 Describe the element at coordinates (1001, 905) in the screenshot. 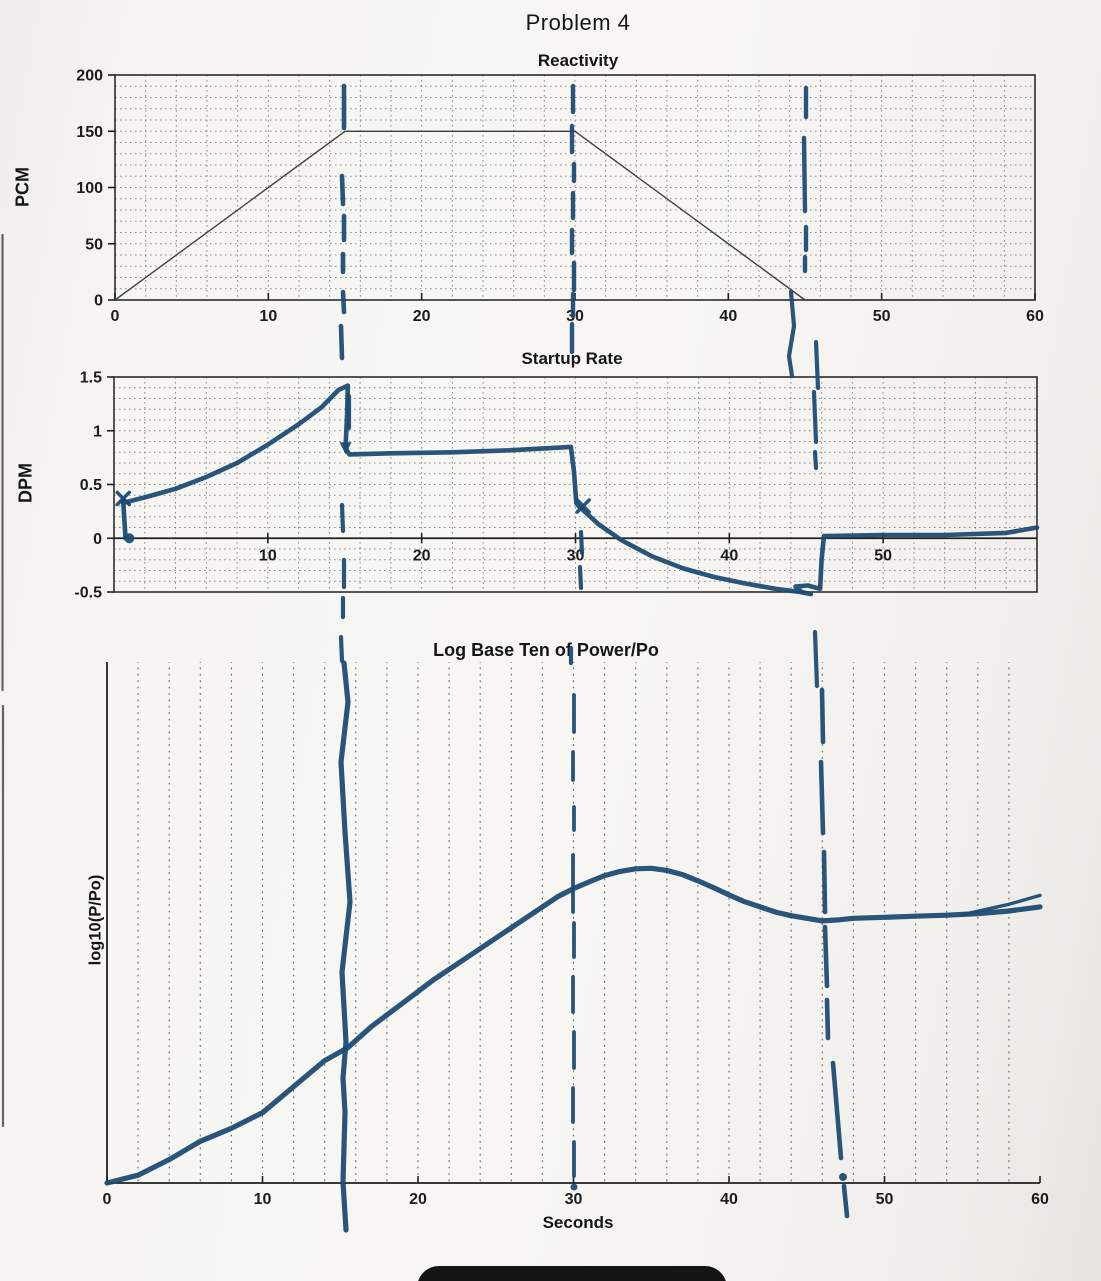

I see `log-power-pen-retrace` at that location.